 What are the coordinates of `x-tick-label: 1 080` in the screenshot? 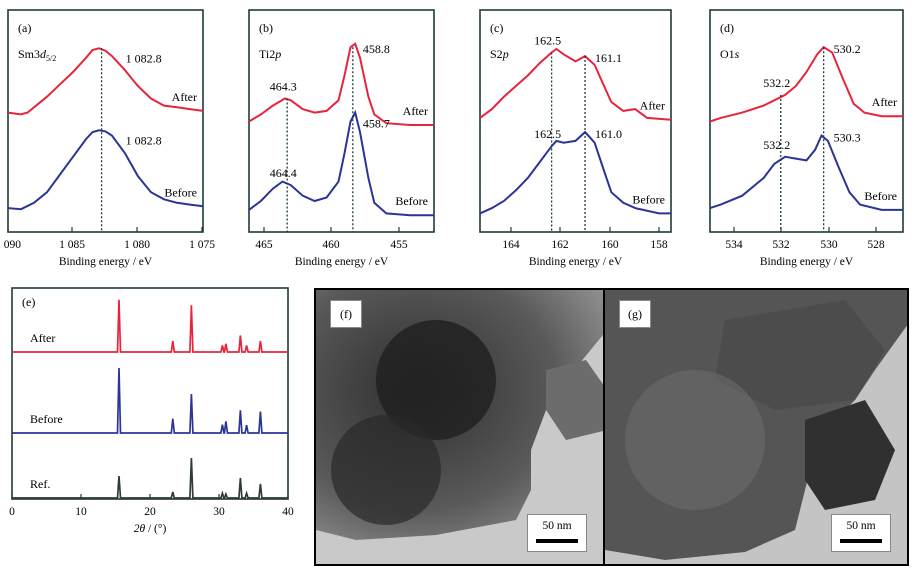 It's located at (137, 245).